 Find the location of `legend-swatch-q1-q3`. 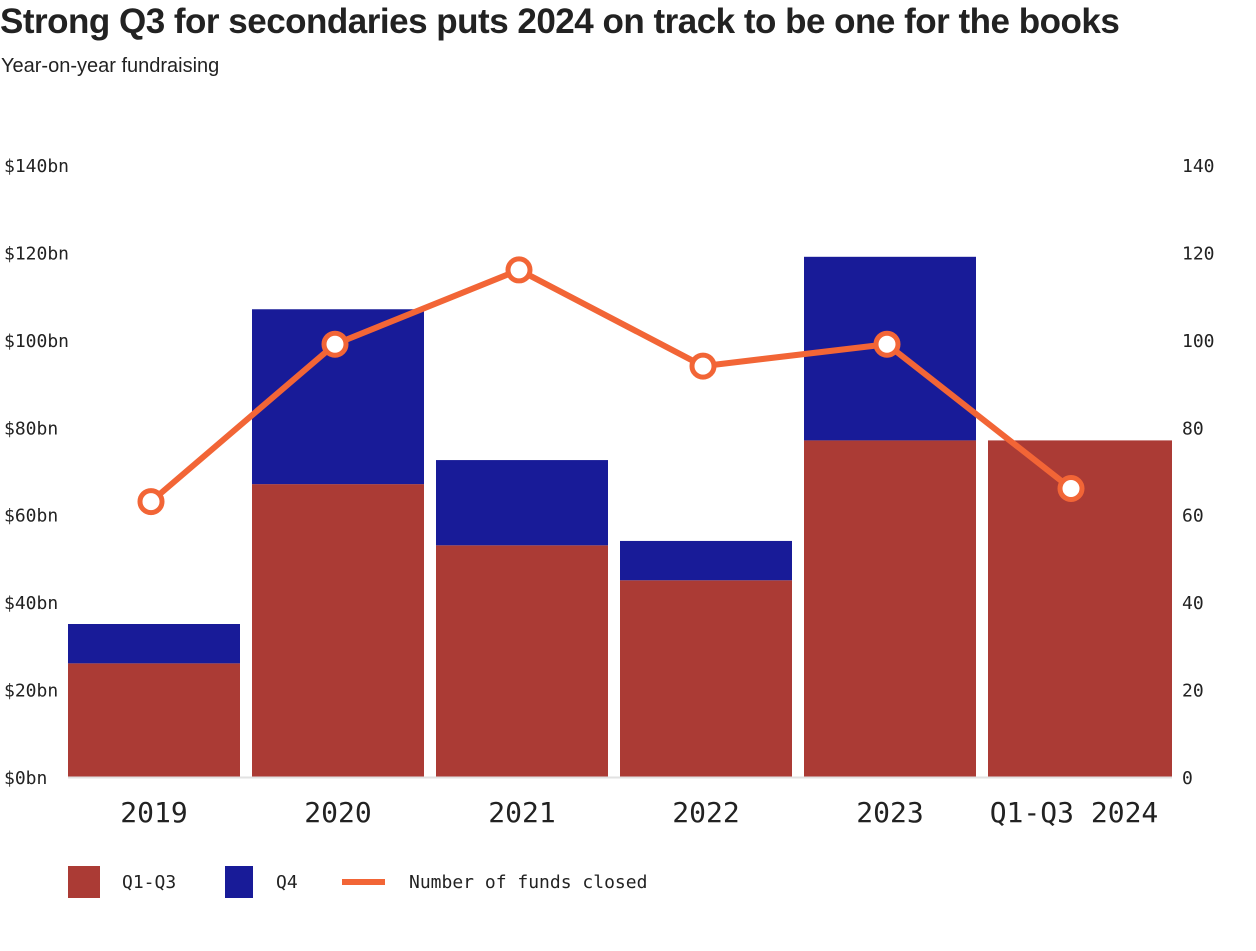

legend-swatch-q1-q3 is located at coordinates (84, 882).